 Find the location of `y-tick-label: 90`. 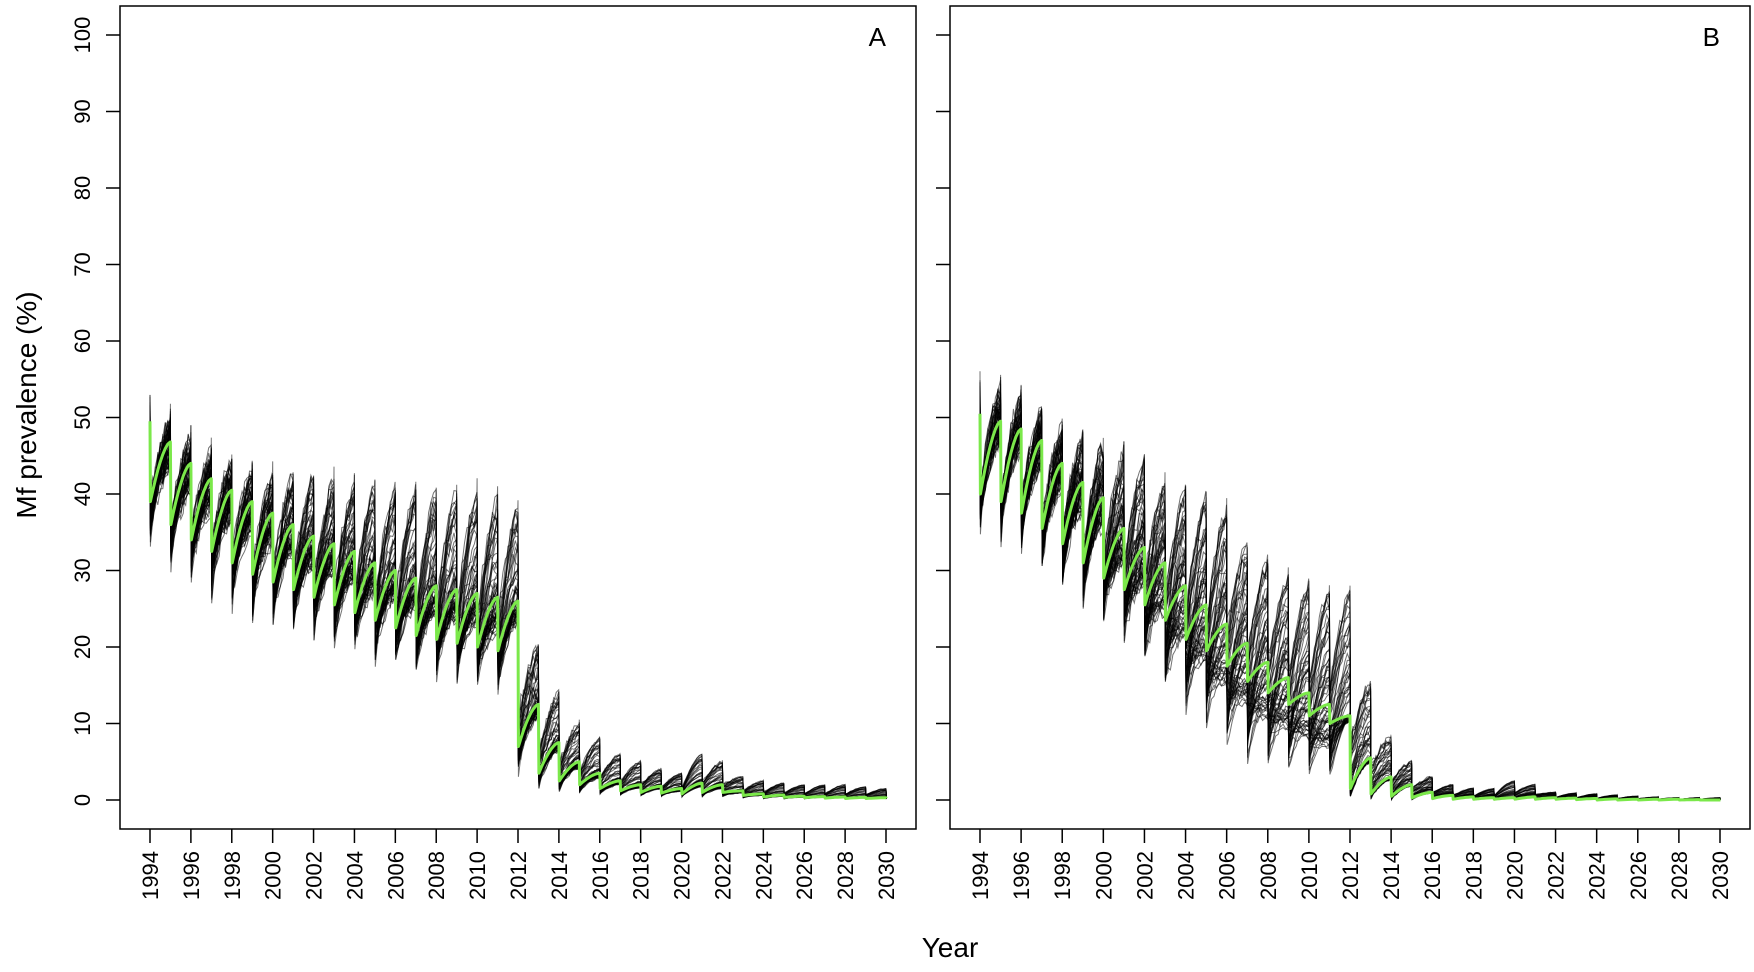

y-tick-label: 90 is located at coordinates (82, 111).